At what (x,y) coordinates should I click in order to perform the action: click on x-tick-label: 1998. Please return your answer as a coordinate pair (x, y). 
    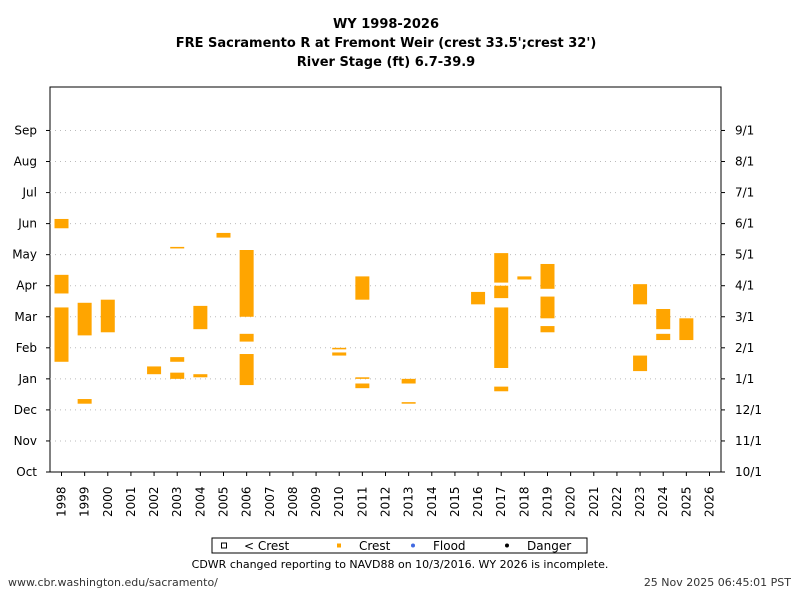
    Looking at the image, I should click on (62, 501).